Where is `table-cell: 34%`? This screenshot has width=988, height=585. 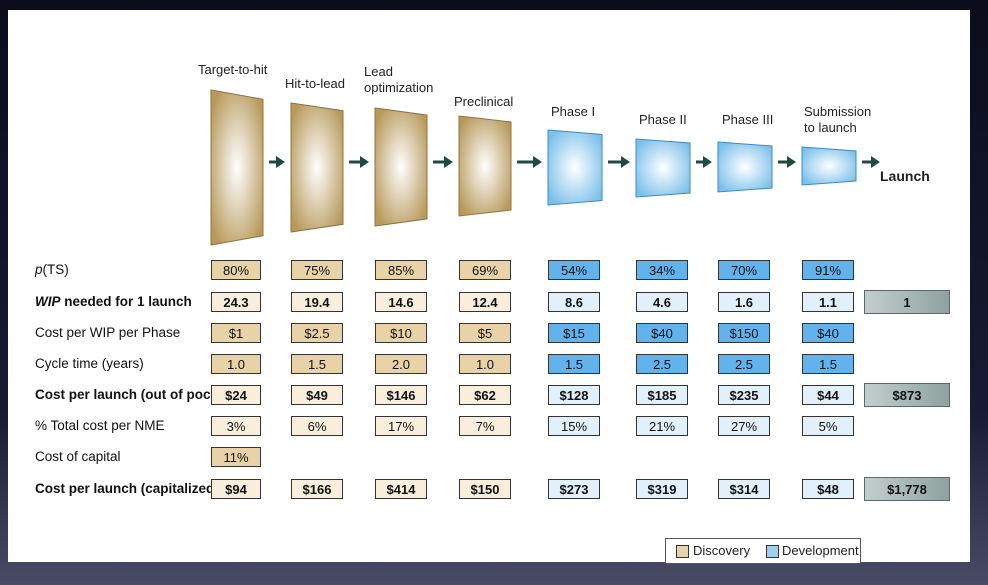
table-cell: 34% is located at coordinates (662, 270).